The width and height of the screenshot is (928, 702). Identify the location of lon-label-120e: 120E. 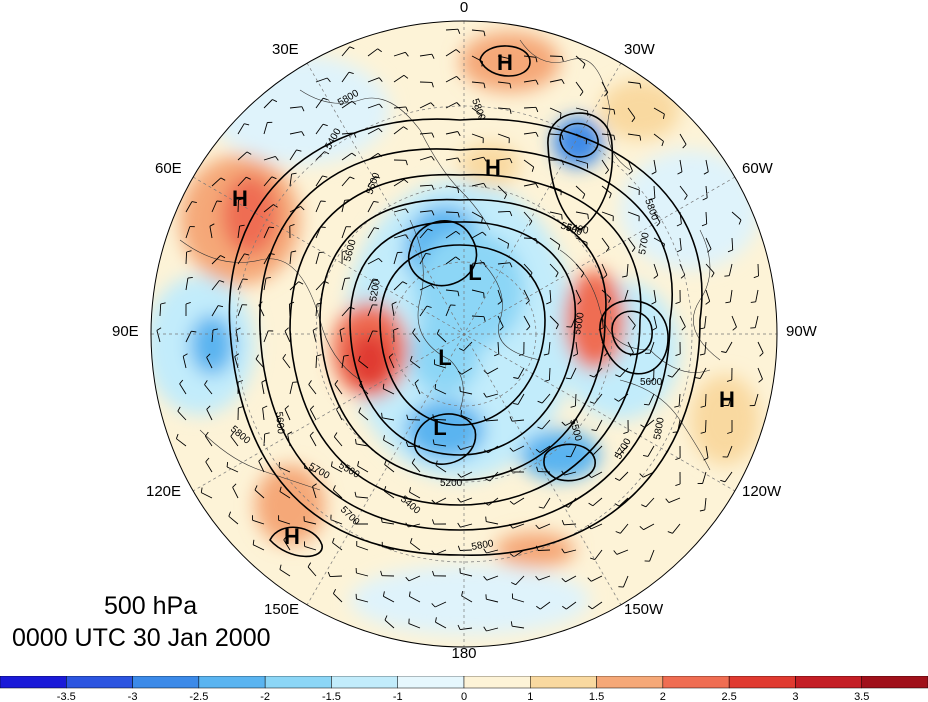
(163, 491).